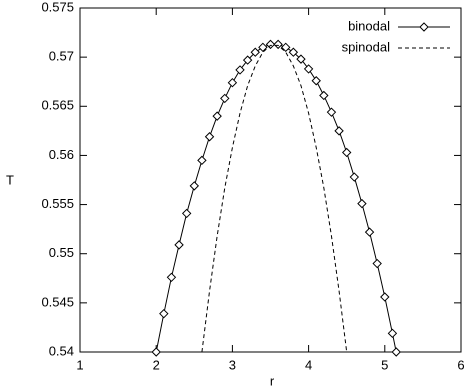 Image resolution: width=474 pixels, height=392 pixels. What do you see at coordinates (366, 46) in the screenshot?
I see `legend-label: spinodal` at bounding box center [366, 46].